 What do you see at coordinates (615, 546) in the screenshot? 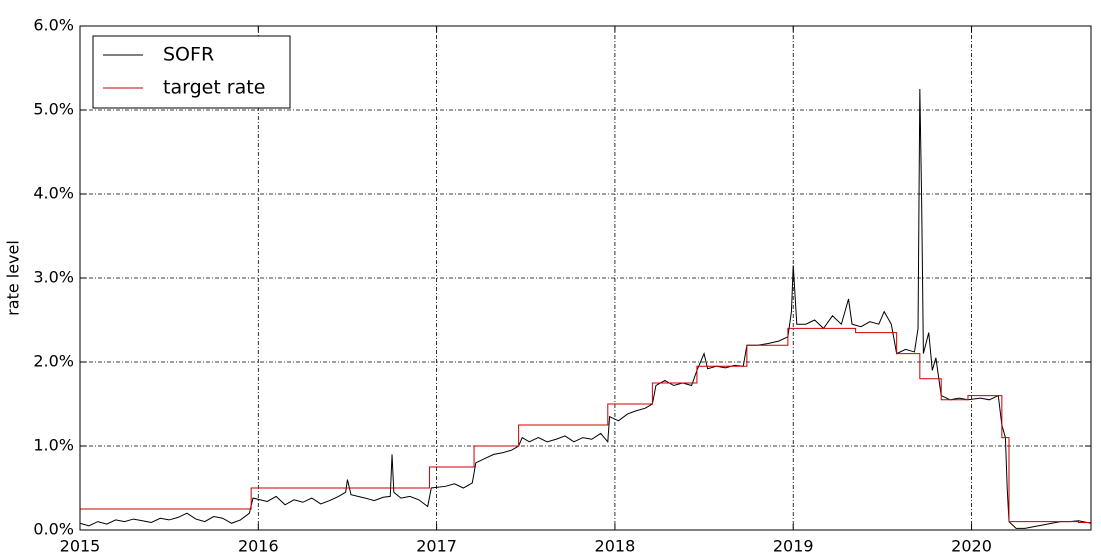
I see `x-tick-label: 2018` at bounding box center [615, 546].